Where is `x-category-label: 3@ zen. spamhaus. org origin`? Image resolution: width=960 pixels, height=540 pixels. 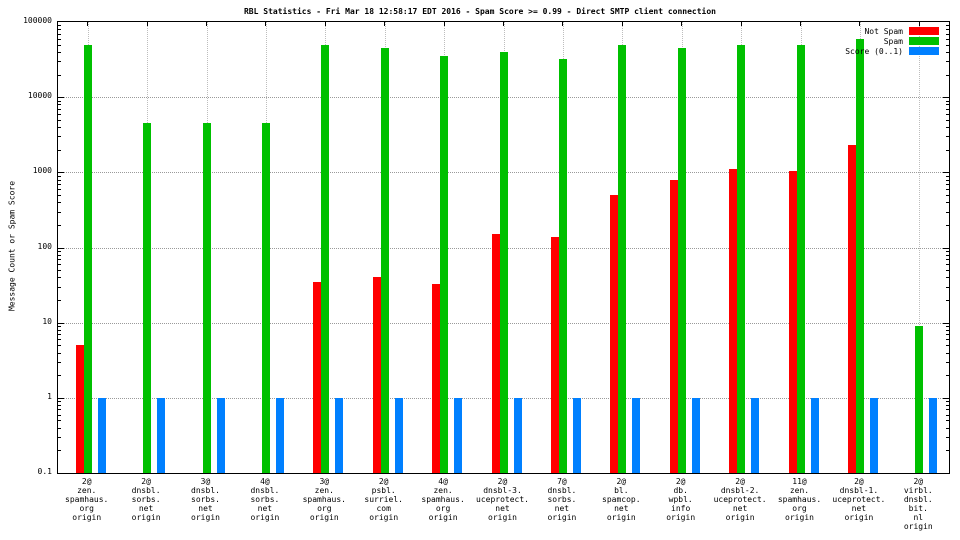
x-category-label: 3@ zen. spamhaus. org origin is located at coordinates (324, 499).